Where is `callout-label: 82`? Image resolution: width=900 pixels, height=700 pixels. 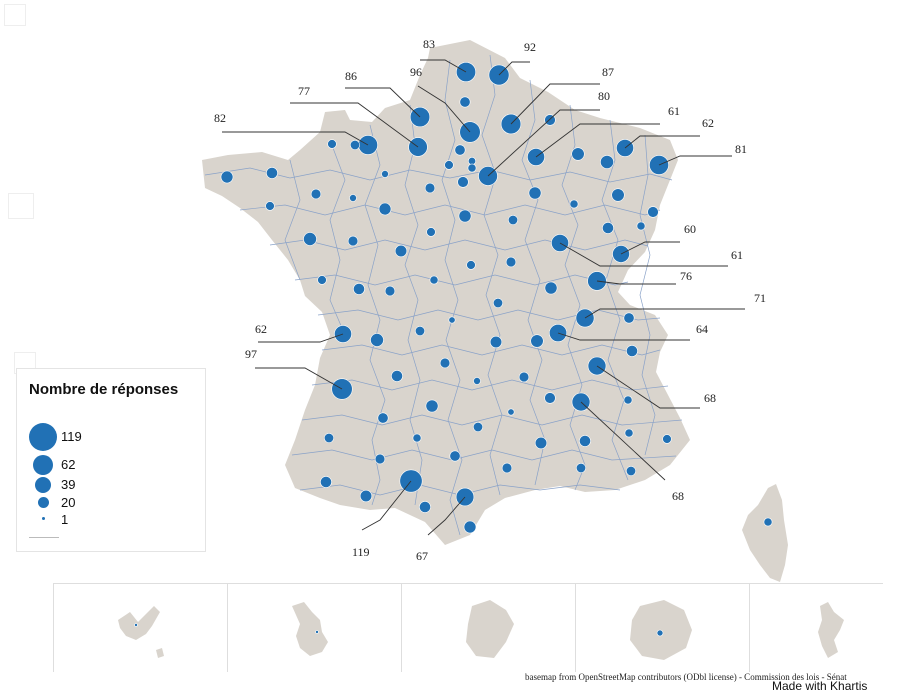 callout-label: 82 is located at coordinates (220, 118).